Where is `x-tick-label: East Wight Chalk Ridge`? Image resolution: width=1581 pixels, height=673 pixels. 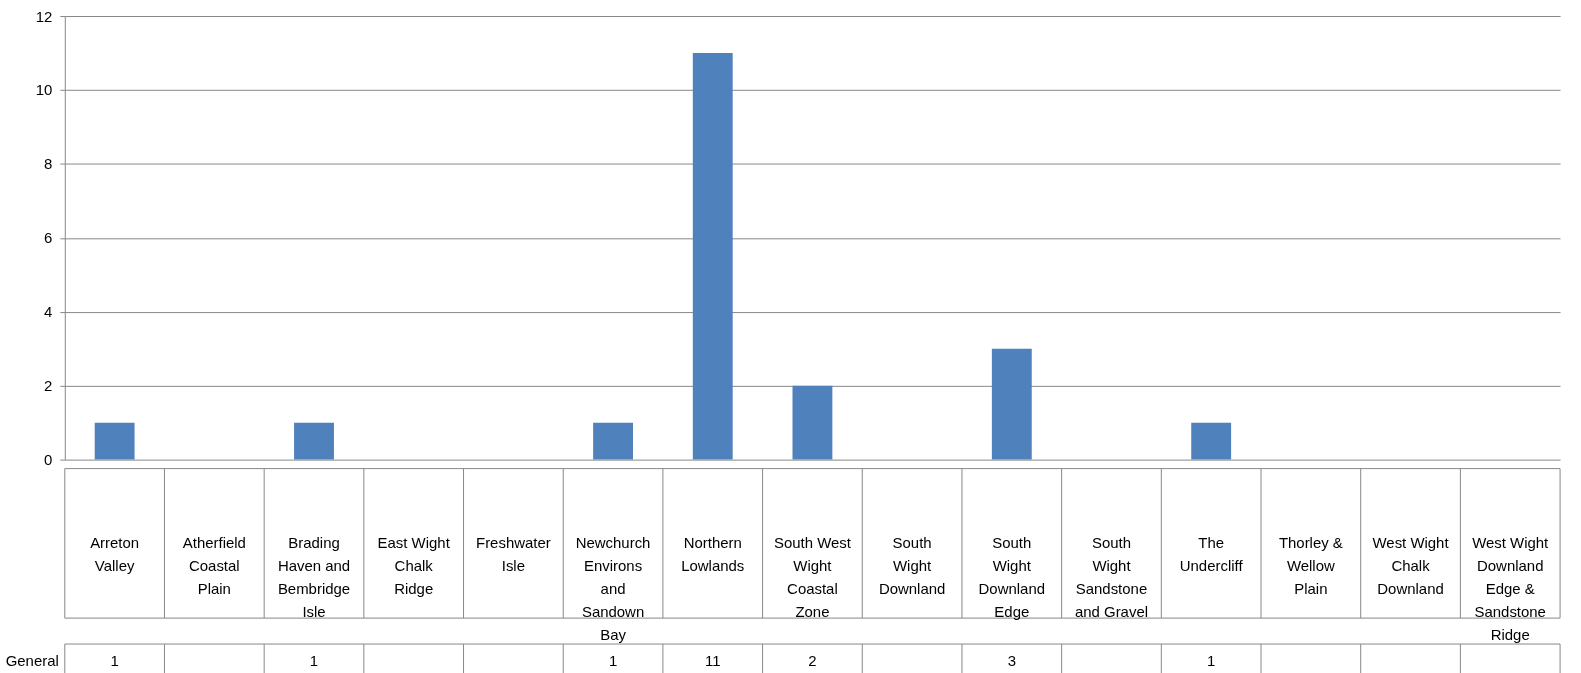 x-tick-label: East Wight Chalk Ridge is located at coordinates (414, 566).